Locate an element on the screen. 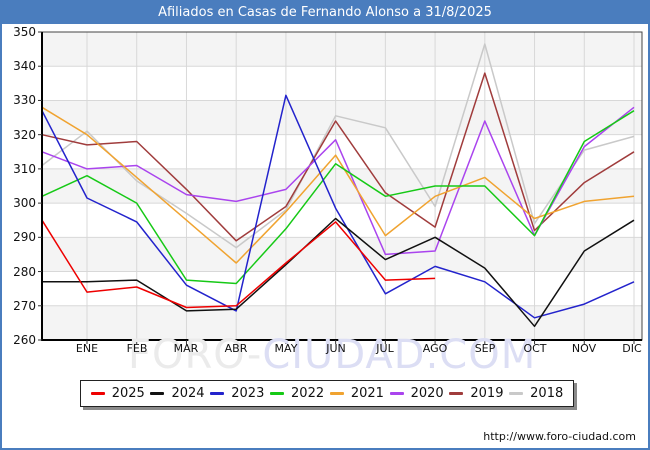  y-tick-label-340: 340 is located at coordinates (24, 66).